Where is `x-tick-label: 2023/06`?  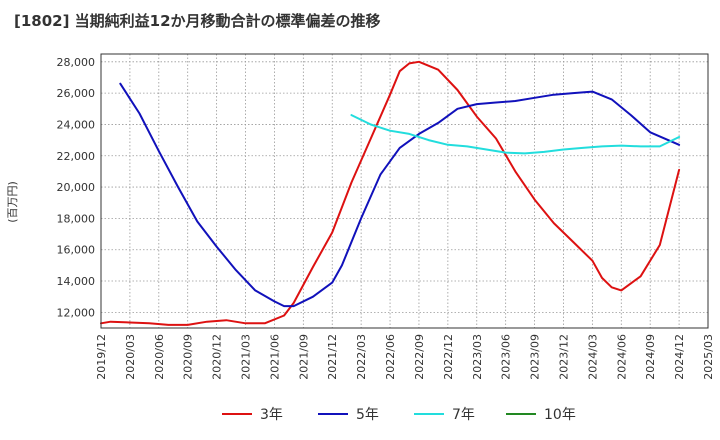
x-tick-label: 2023/06 is located at coordinates (506, 357).